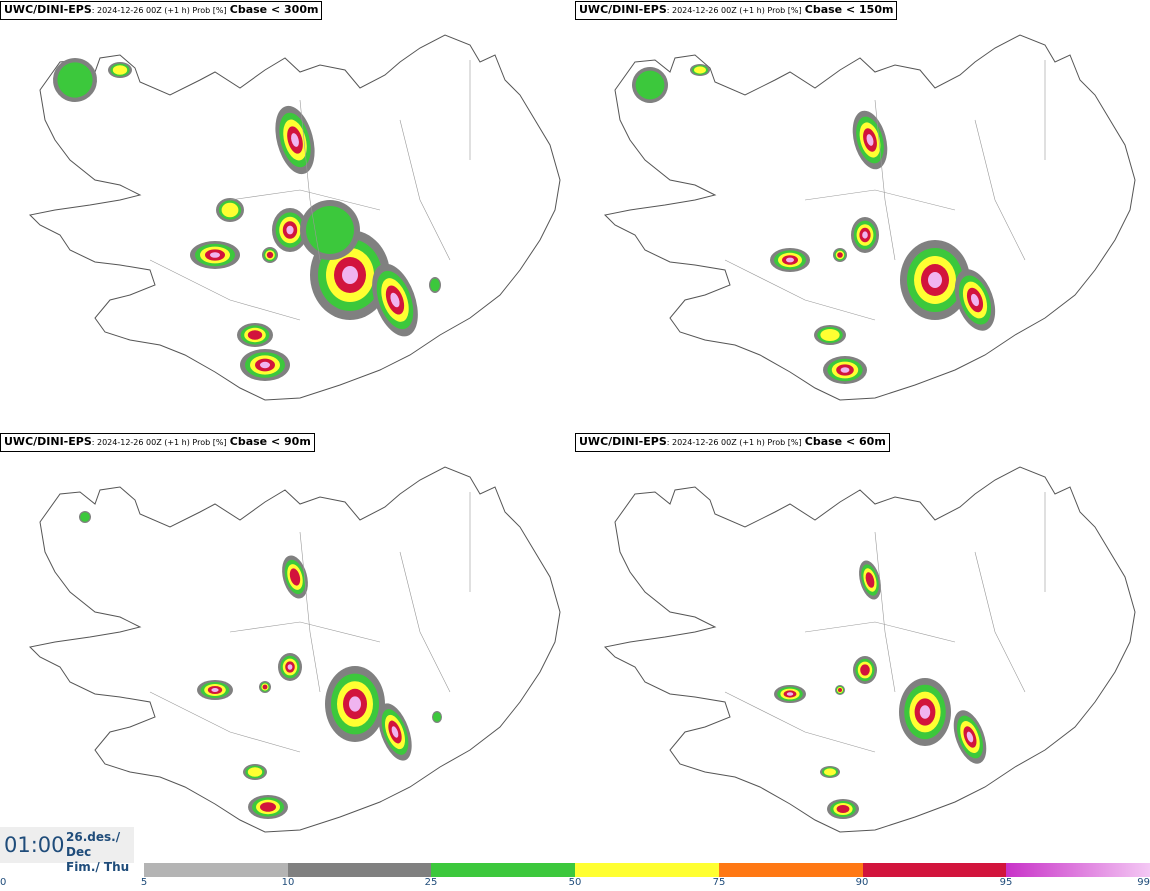  What do you see at coordinates (719, 882) in the screenshot?
I see `colorbar-tick: 75` at bounding box center [719, 882].